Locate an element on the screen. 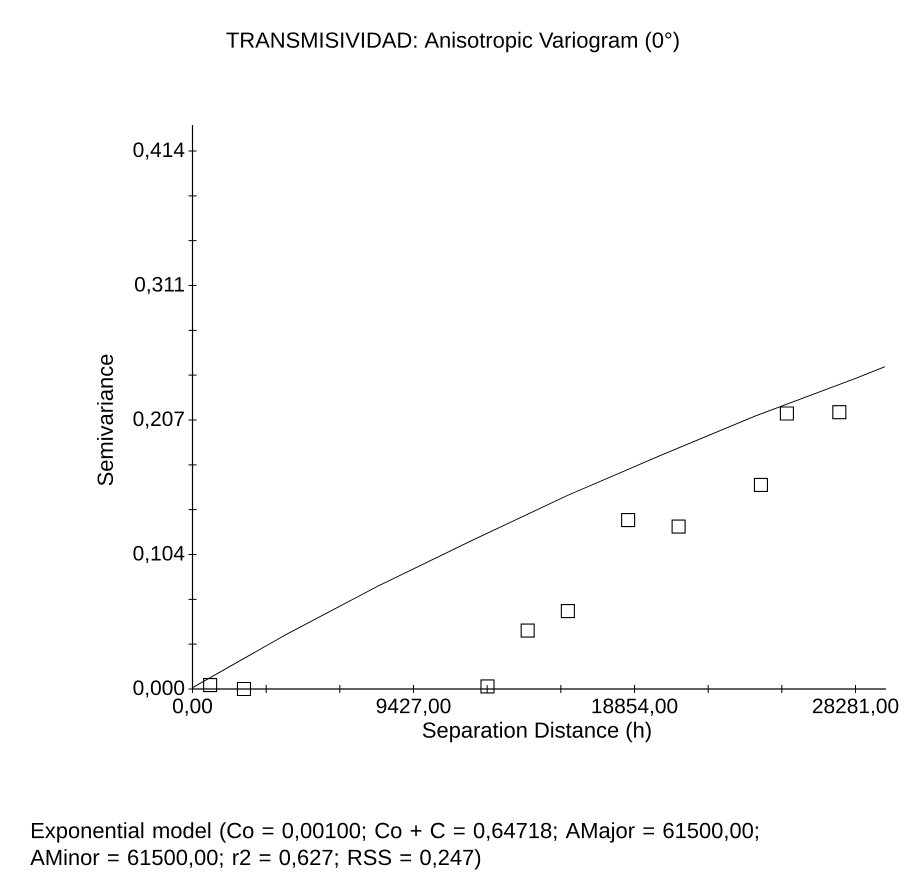  x-tick-label: 0,00 is located at coordinates (192, 707).